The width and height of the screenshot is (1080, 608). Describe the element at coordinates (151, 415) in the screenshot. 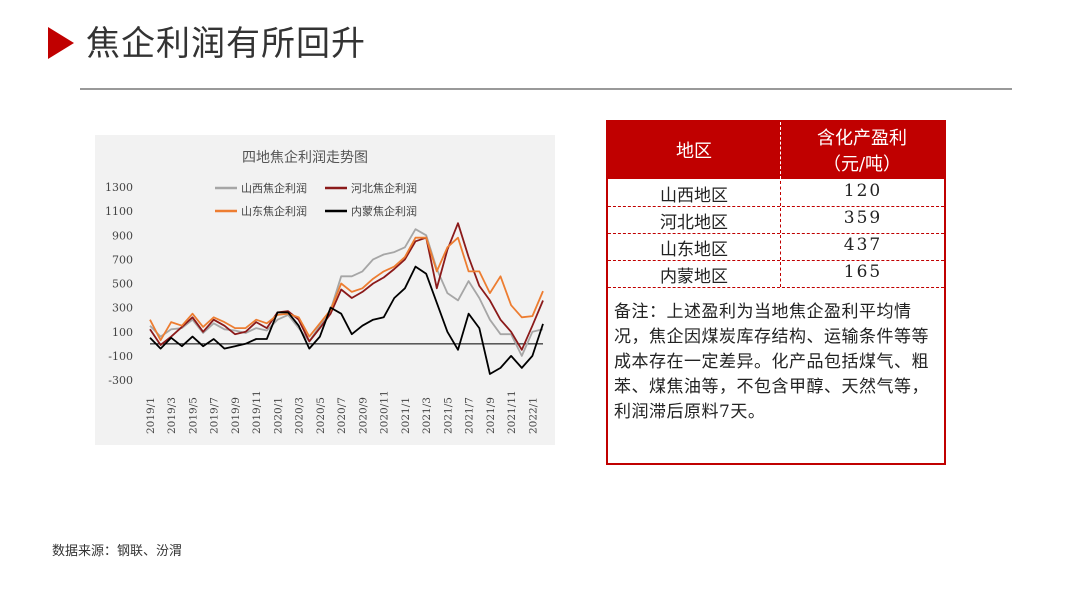

I see `x-tick-label: 2019/1` at that location.